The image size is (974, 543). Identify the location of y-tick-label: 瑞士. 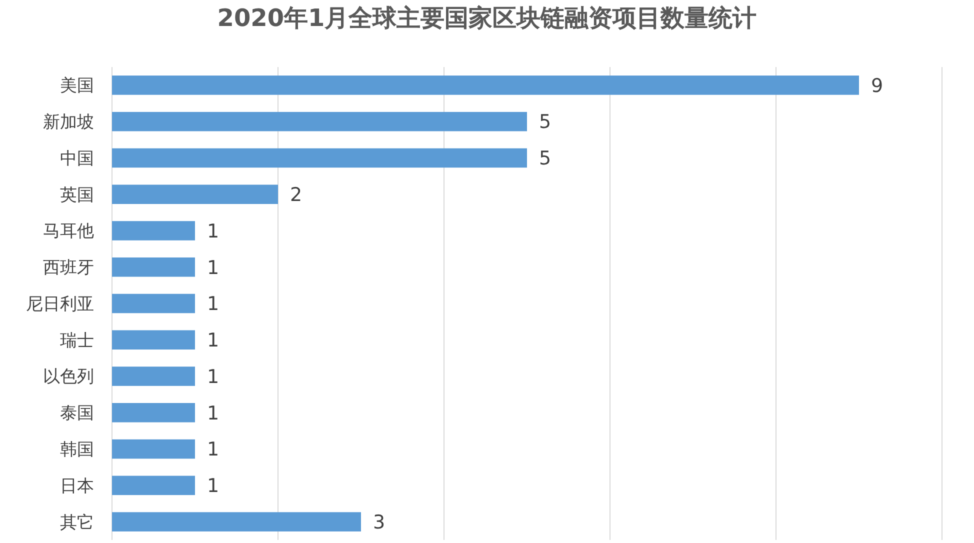
(77, 340).